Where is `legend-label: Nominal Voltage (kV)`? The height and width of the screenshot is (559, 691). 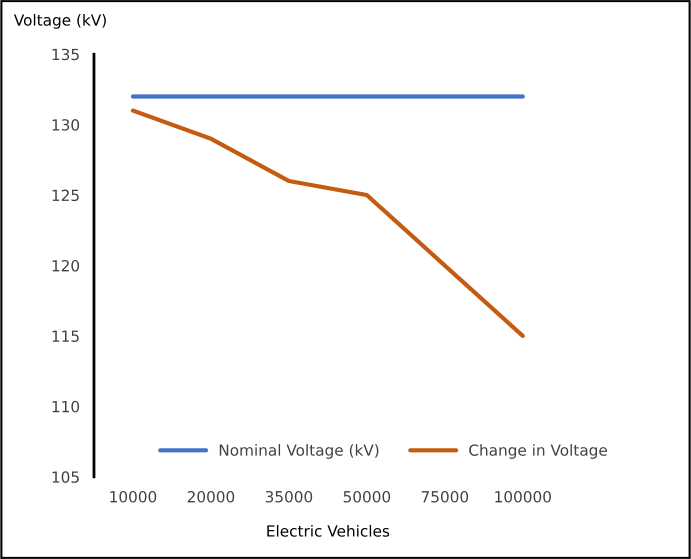 legend-label: Nominal Voltage (kV) is located at coordinates (299, 451).